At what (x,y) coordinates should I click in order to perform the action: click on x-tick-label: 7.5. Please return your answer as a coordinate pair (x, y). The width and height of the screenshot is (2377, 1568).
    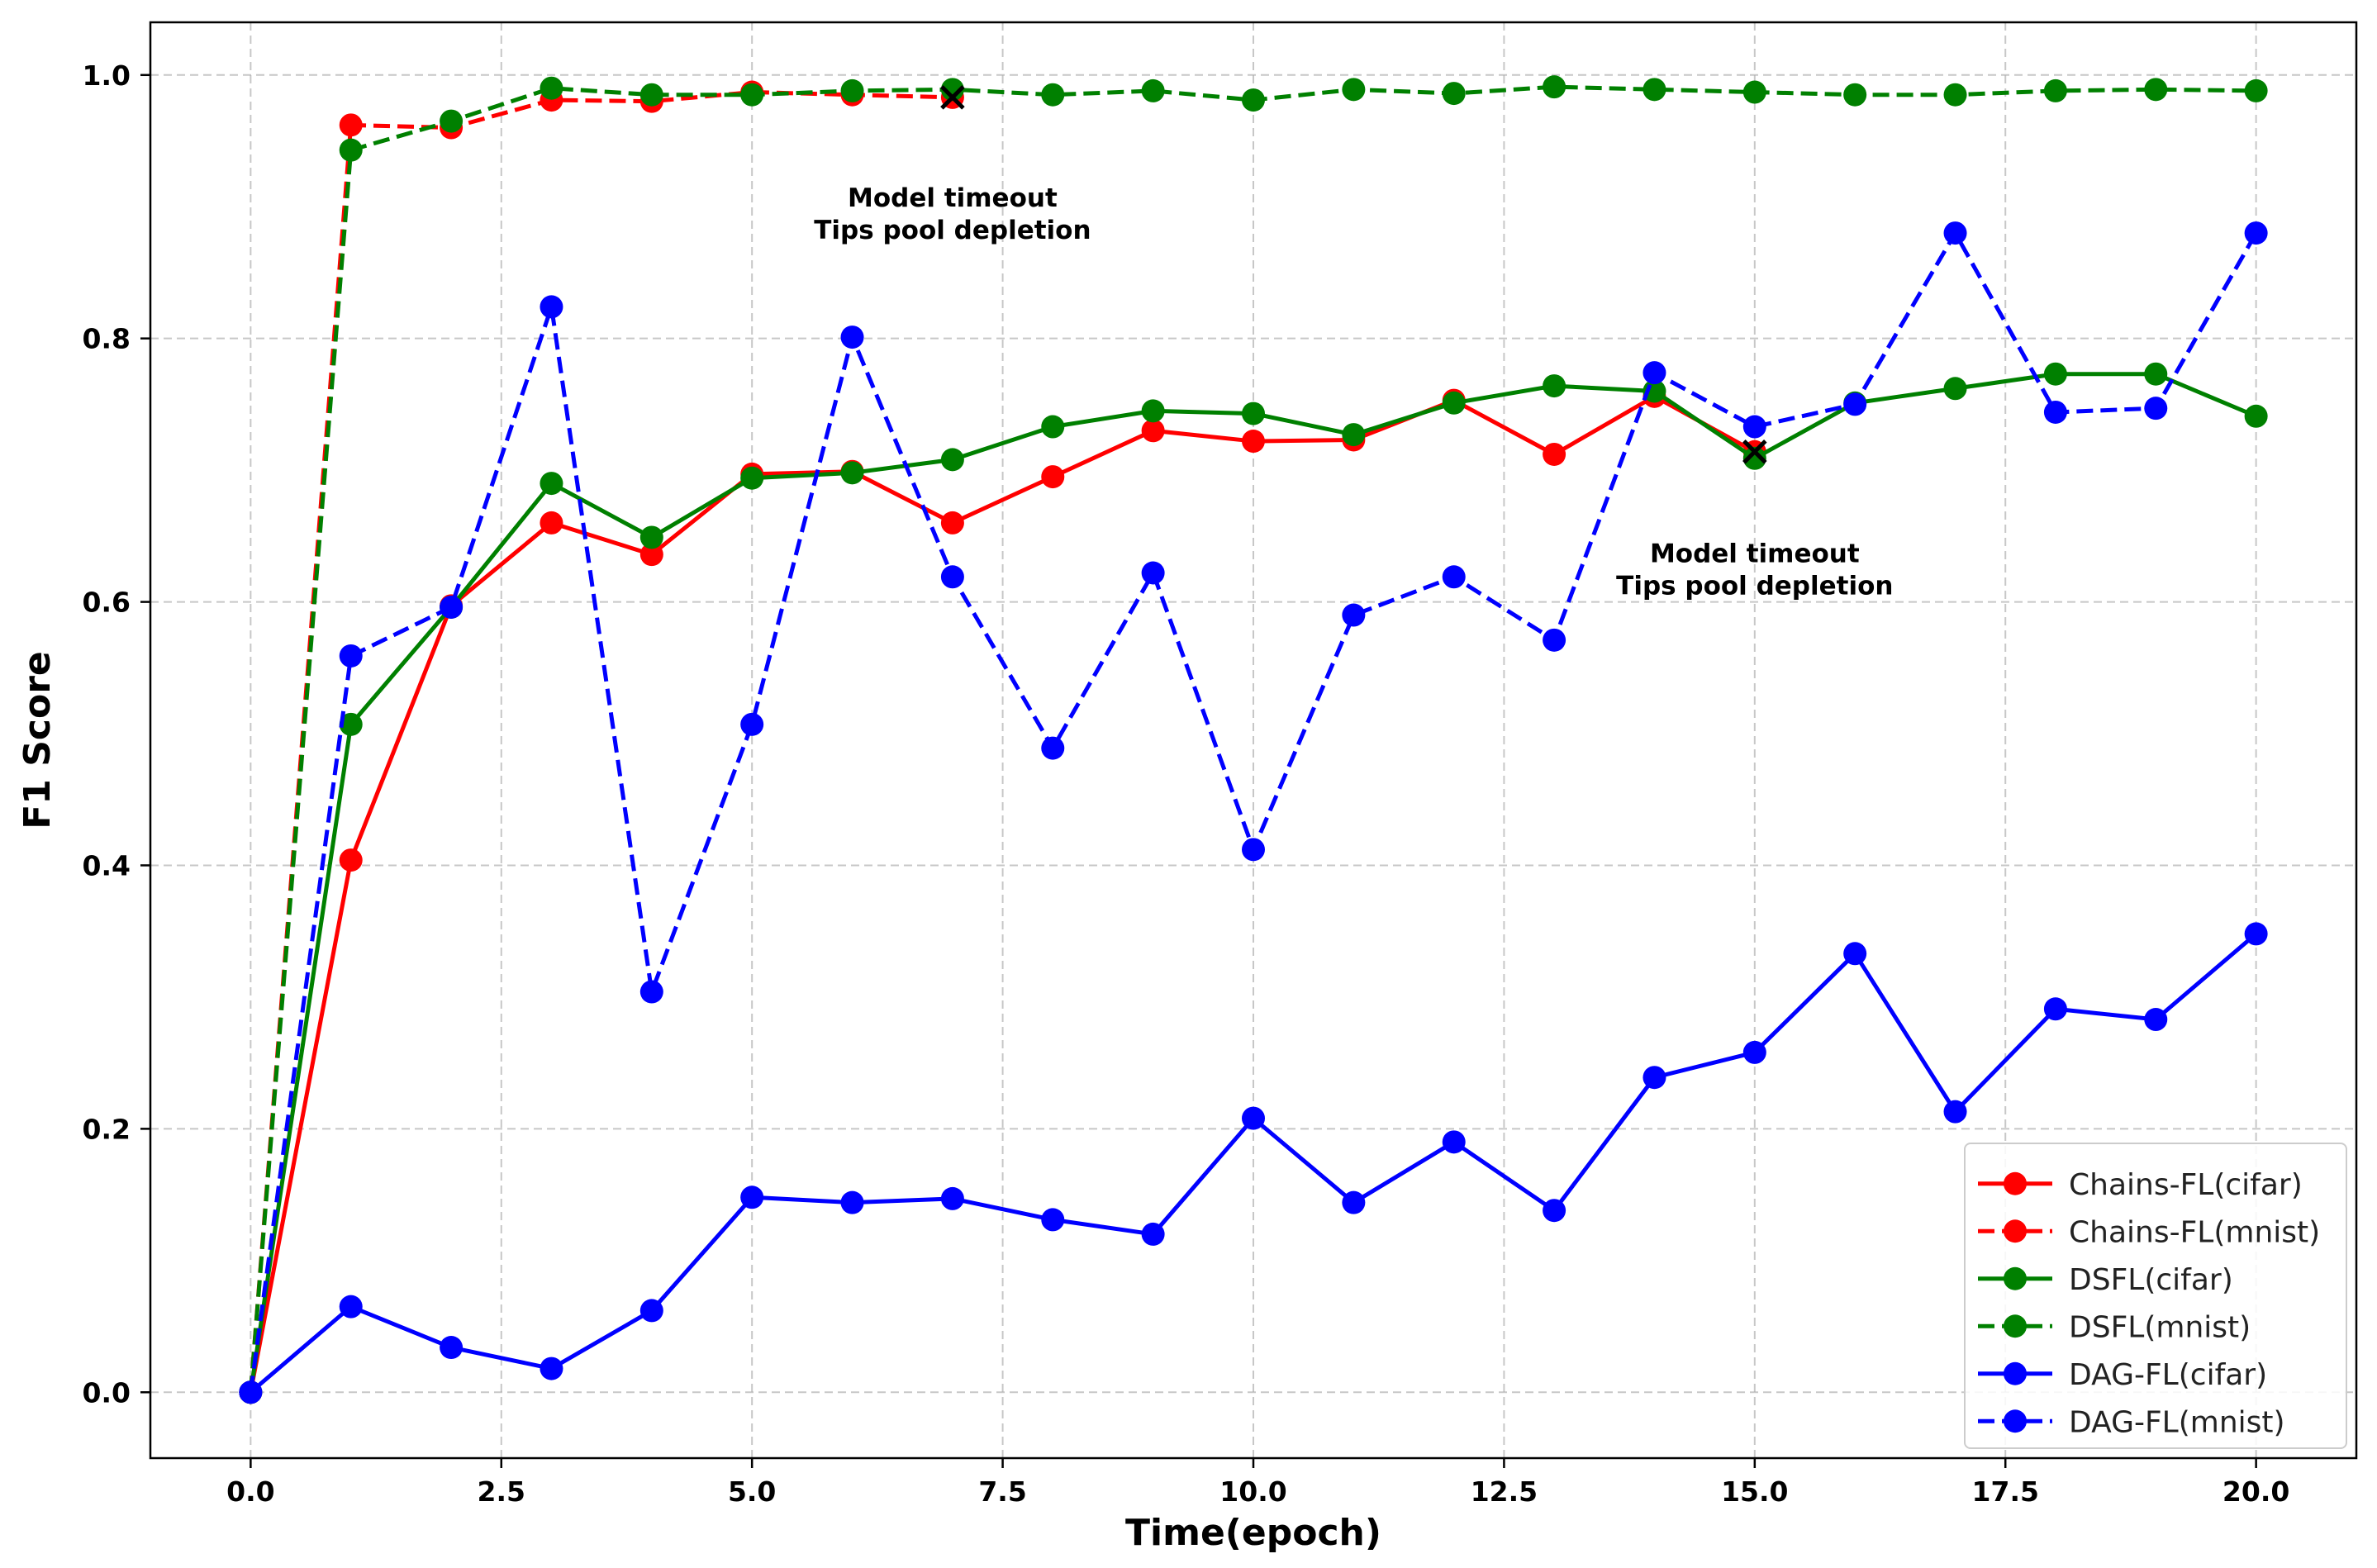
    Looking at the image, I should click on (1002, 1492).